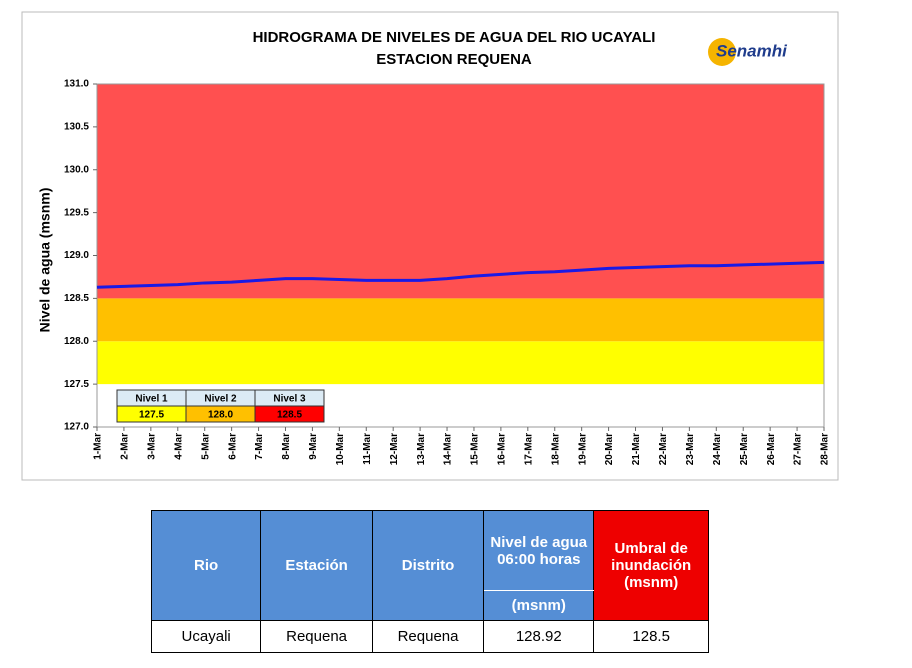  I want to click on y-axis-label: Nivel de agua (msnm), so click(45, 260).